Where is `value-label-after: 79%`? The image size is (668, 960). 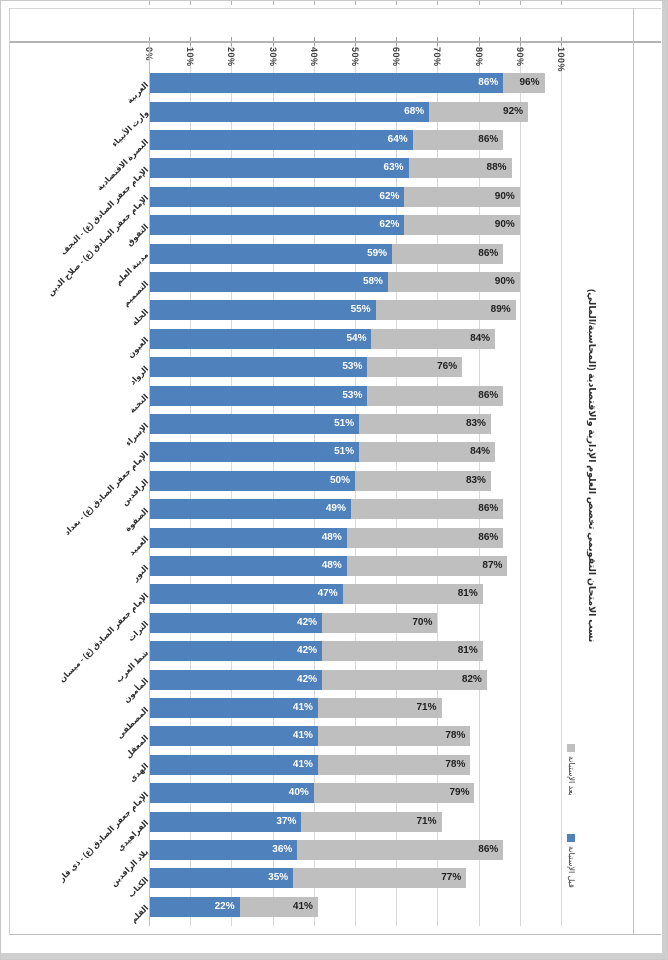 value-label-after: 79% is located at coordinates (459, 793).